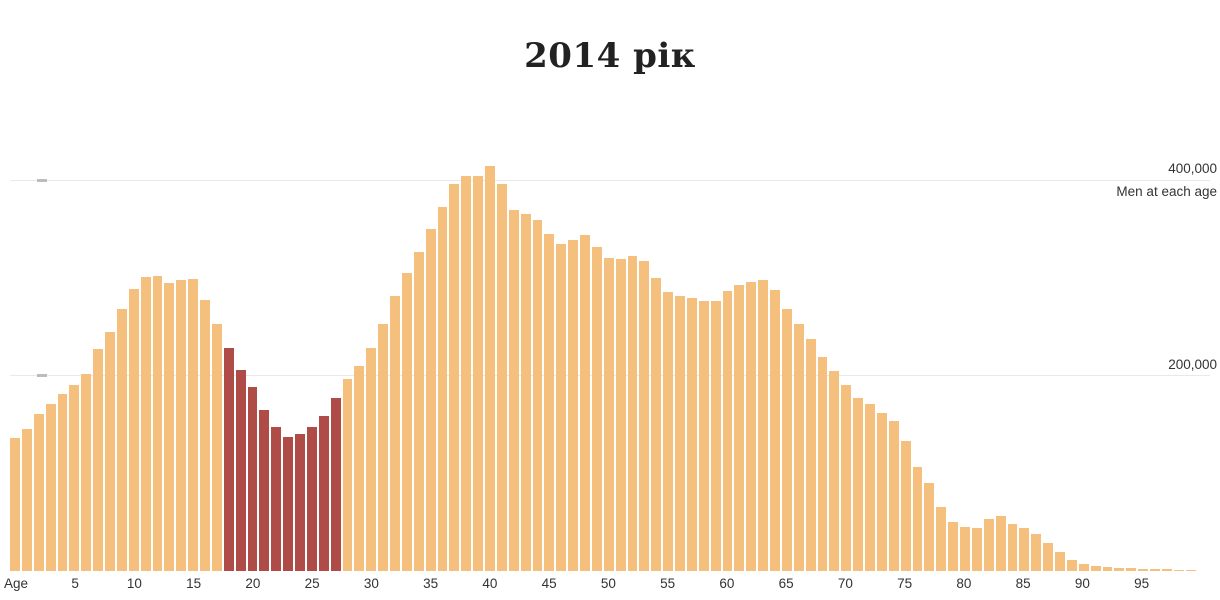 Image resolution: width=1220 pixels, height=600 pixels. Describe the element at coordinates (312, 583) in the screenshot. I see `x-tick-label-25: 25` at that location.